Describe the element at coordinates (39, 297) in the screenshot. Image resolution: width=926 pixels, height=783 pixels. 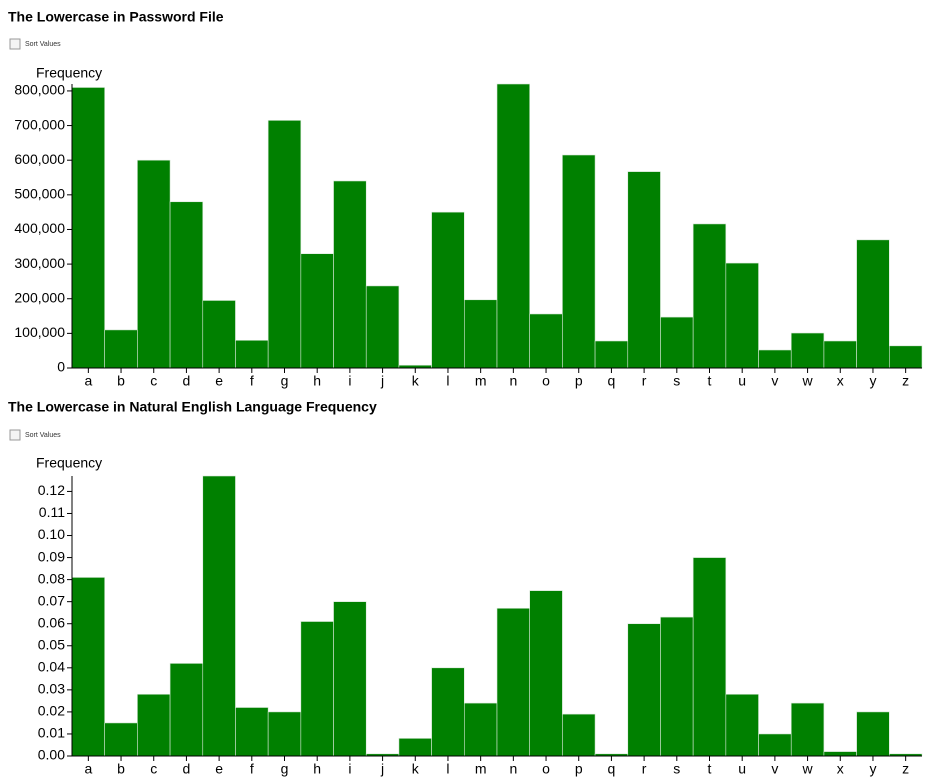
I see `y-tick-label: 200,000` at that location.